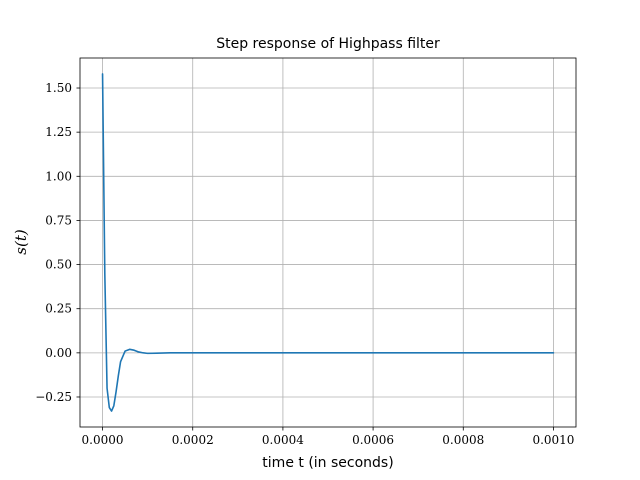  Describe the element at coordinates (21, 242) in the screenshot. I see `y-axis-label: s(t)` at that location.